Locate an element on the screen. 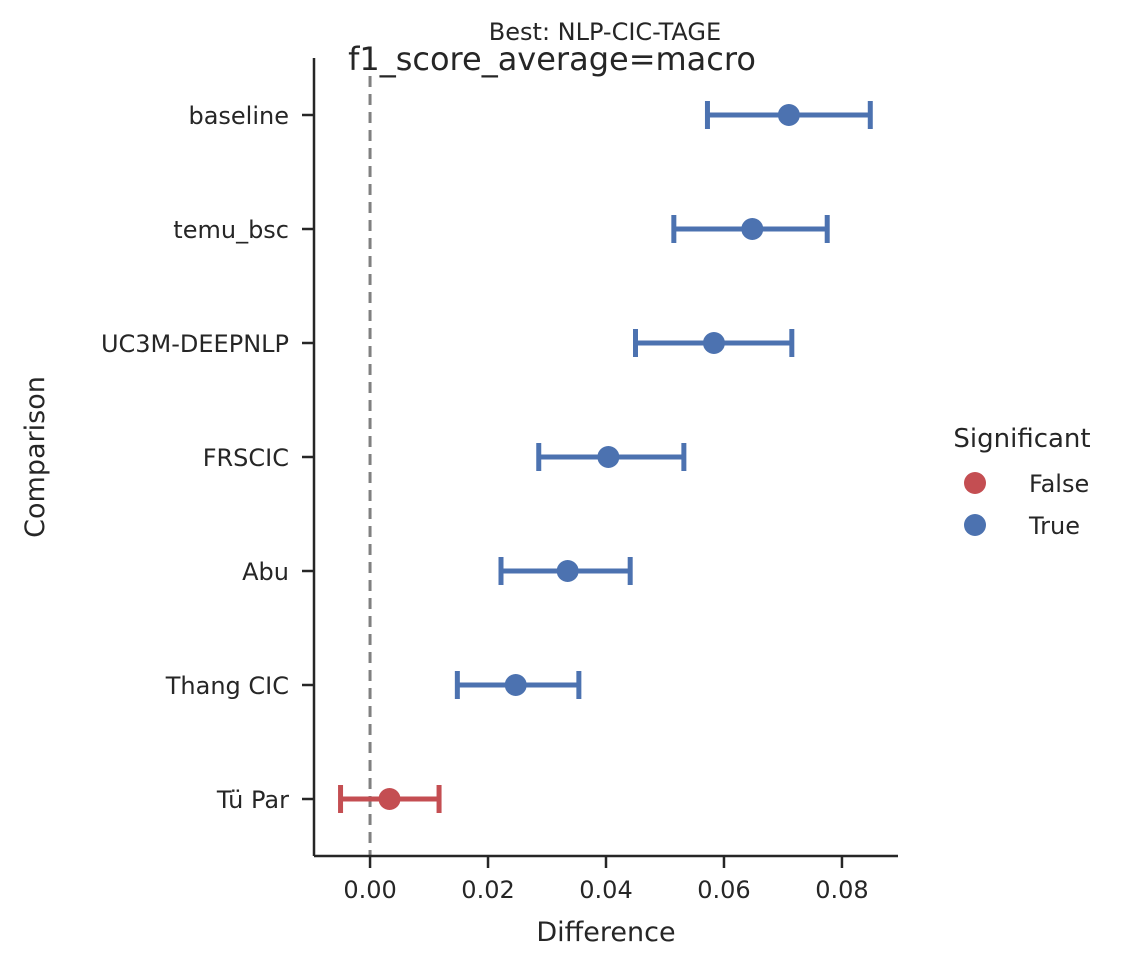 Image resolution: width=1126 pixels, height=967 pixels. legend: Significant False True is located at coordinates (1021, 482).